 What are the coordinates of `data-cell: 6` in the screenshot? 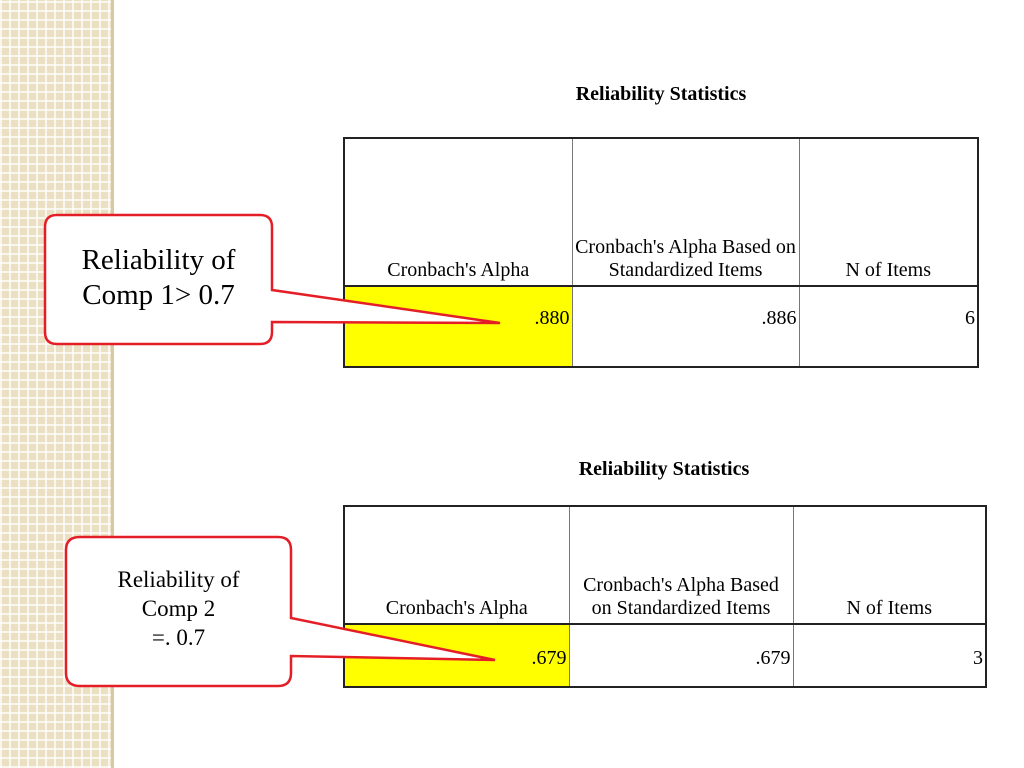 It's located at (888, 326).